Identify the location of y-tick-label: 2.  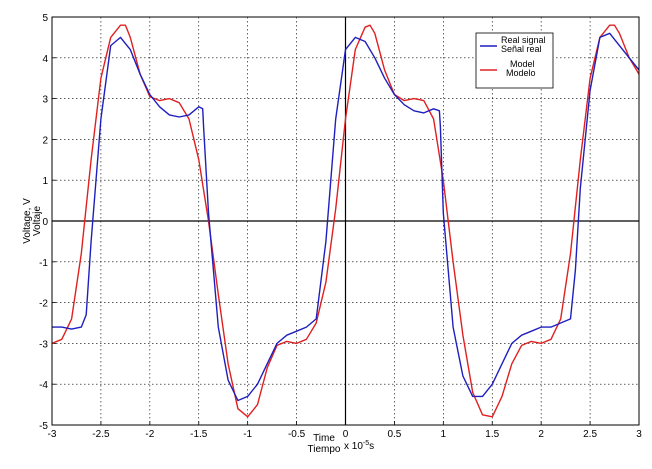
(45, 140).